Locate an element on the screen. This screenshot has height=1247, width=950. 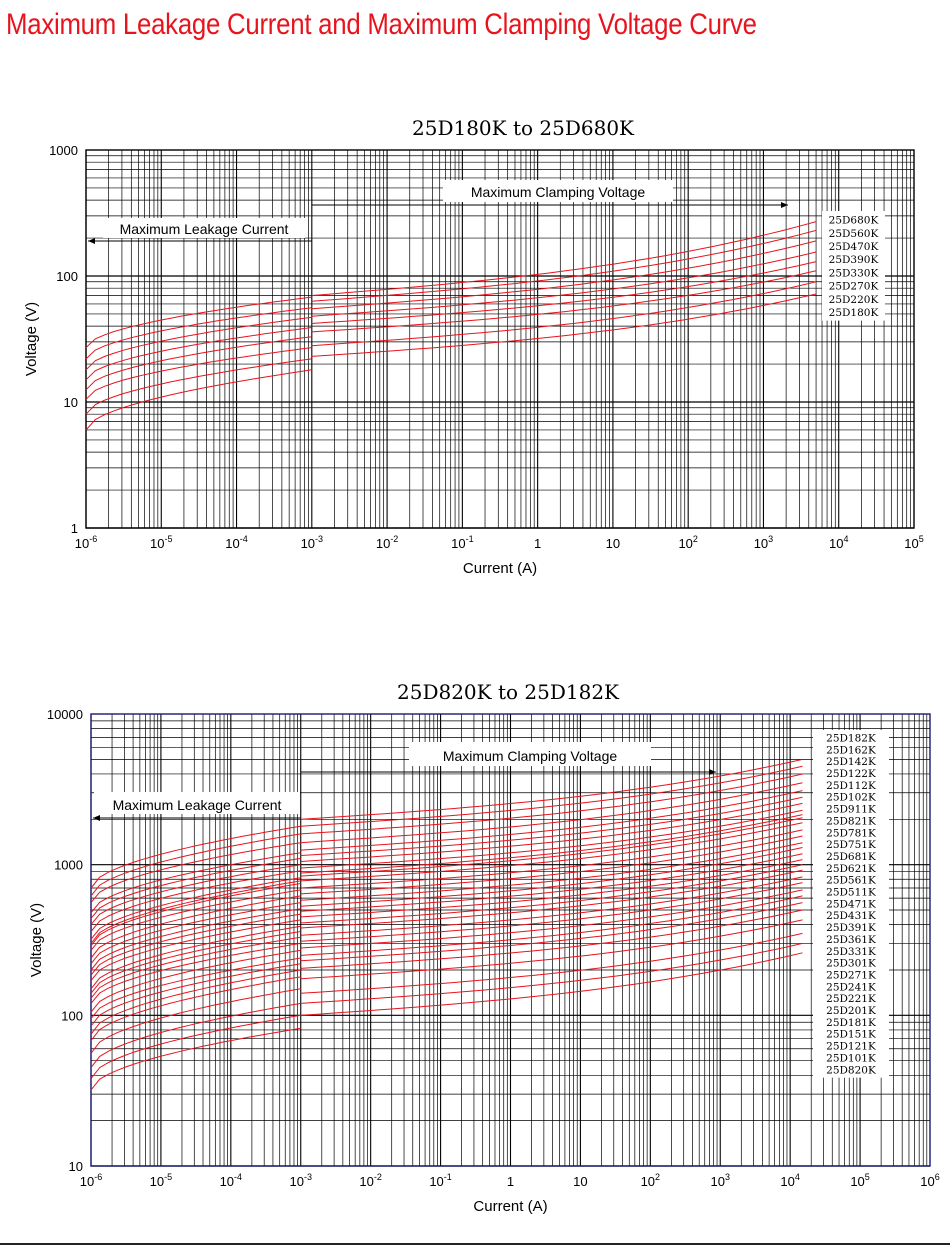
leakage-curve-25D820K is located at coordinates (195, 1059).